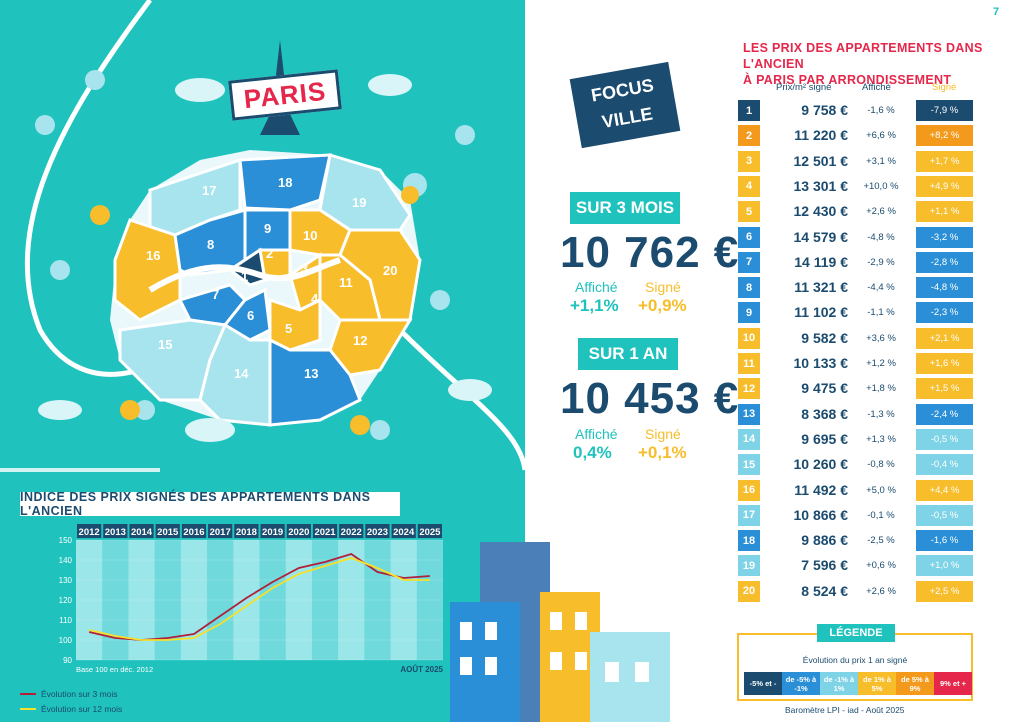 The image size is (1024, 722). What do you see at coordinates (863, 56) in the screenshot?
I see `table-title-line1: LES PRIX DES APPARTEMENTS DANS L'ANCIEN` at bounding box center [863, 56].